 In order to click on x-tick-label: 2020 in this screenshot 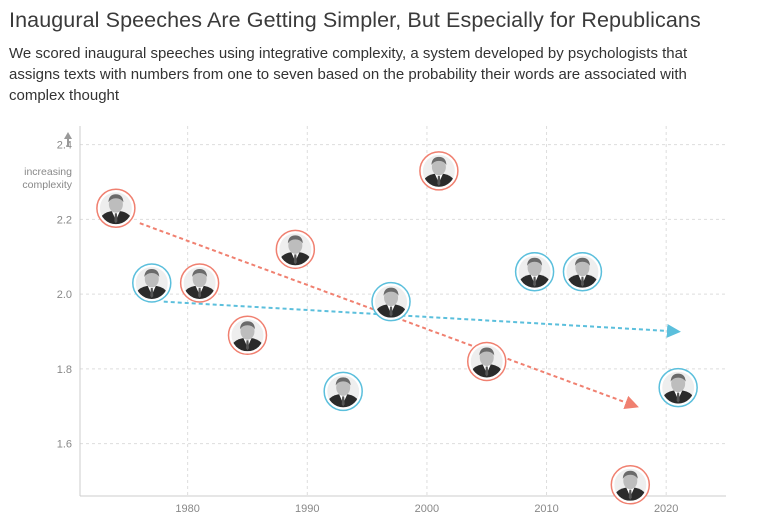, I will do `click(666, 509)`.